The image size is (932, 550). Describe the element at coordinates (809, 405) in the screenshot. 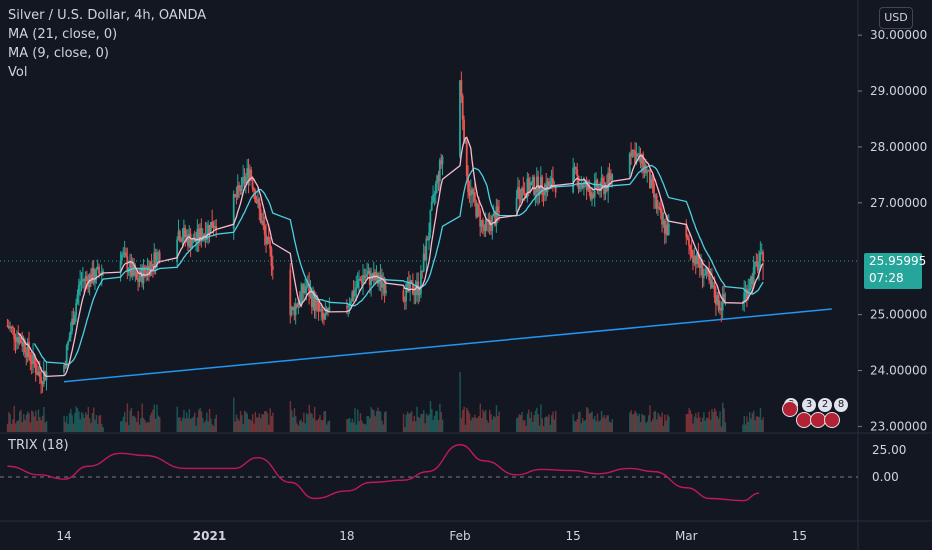

I see `event-count-badge: 3` at that location.